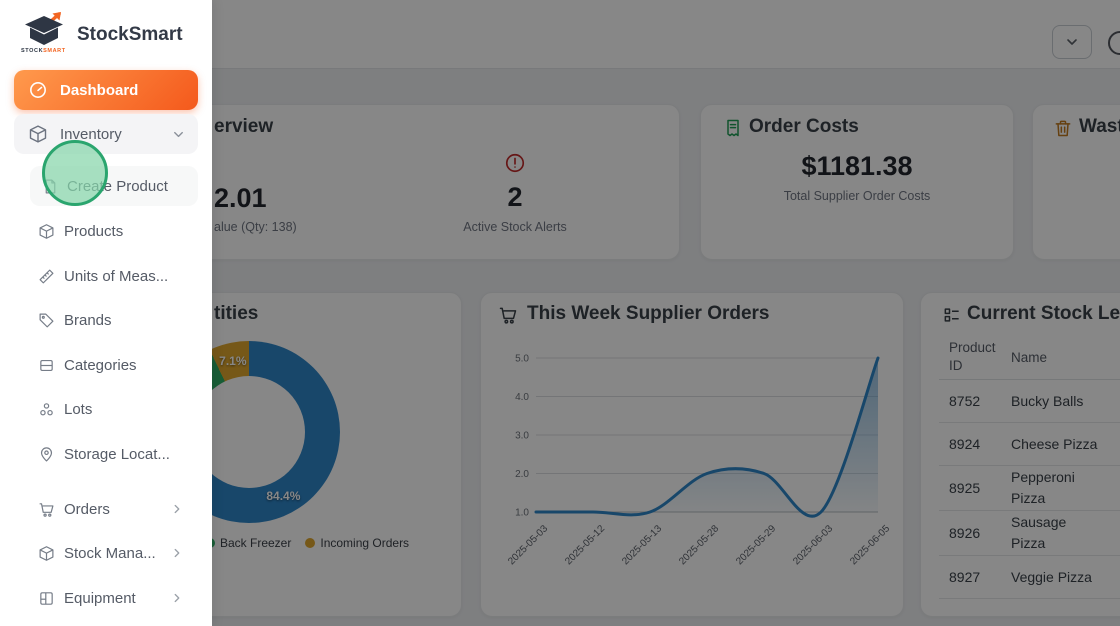  Describe the element at coordinates (522, 397) in the screenshot. I see `svg-text: 4.0` at that location.